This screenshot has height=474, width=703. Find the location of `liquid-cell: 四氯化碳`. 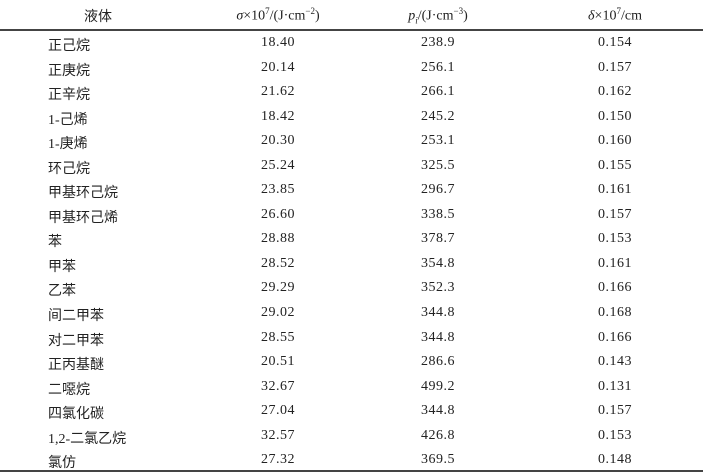

liquid-cell: 四氯化碳 is located at coordinates (76, 415).